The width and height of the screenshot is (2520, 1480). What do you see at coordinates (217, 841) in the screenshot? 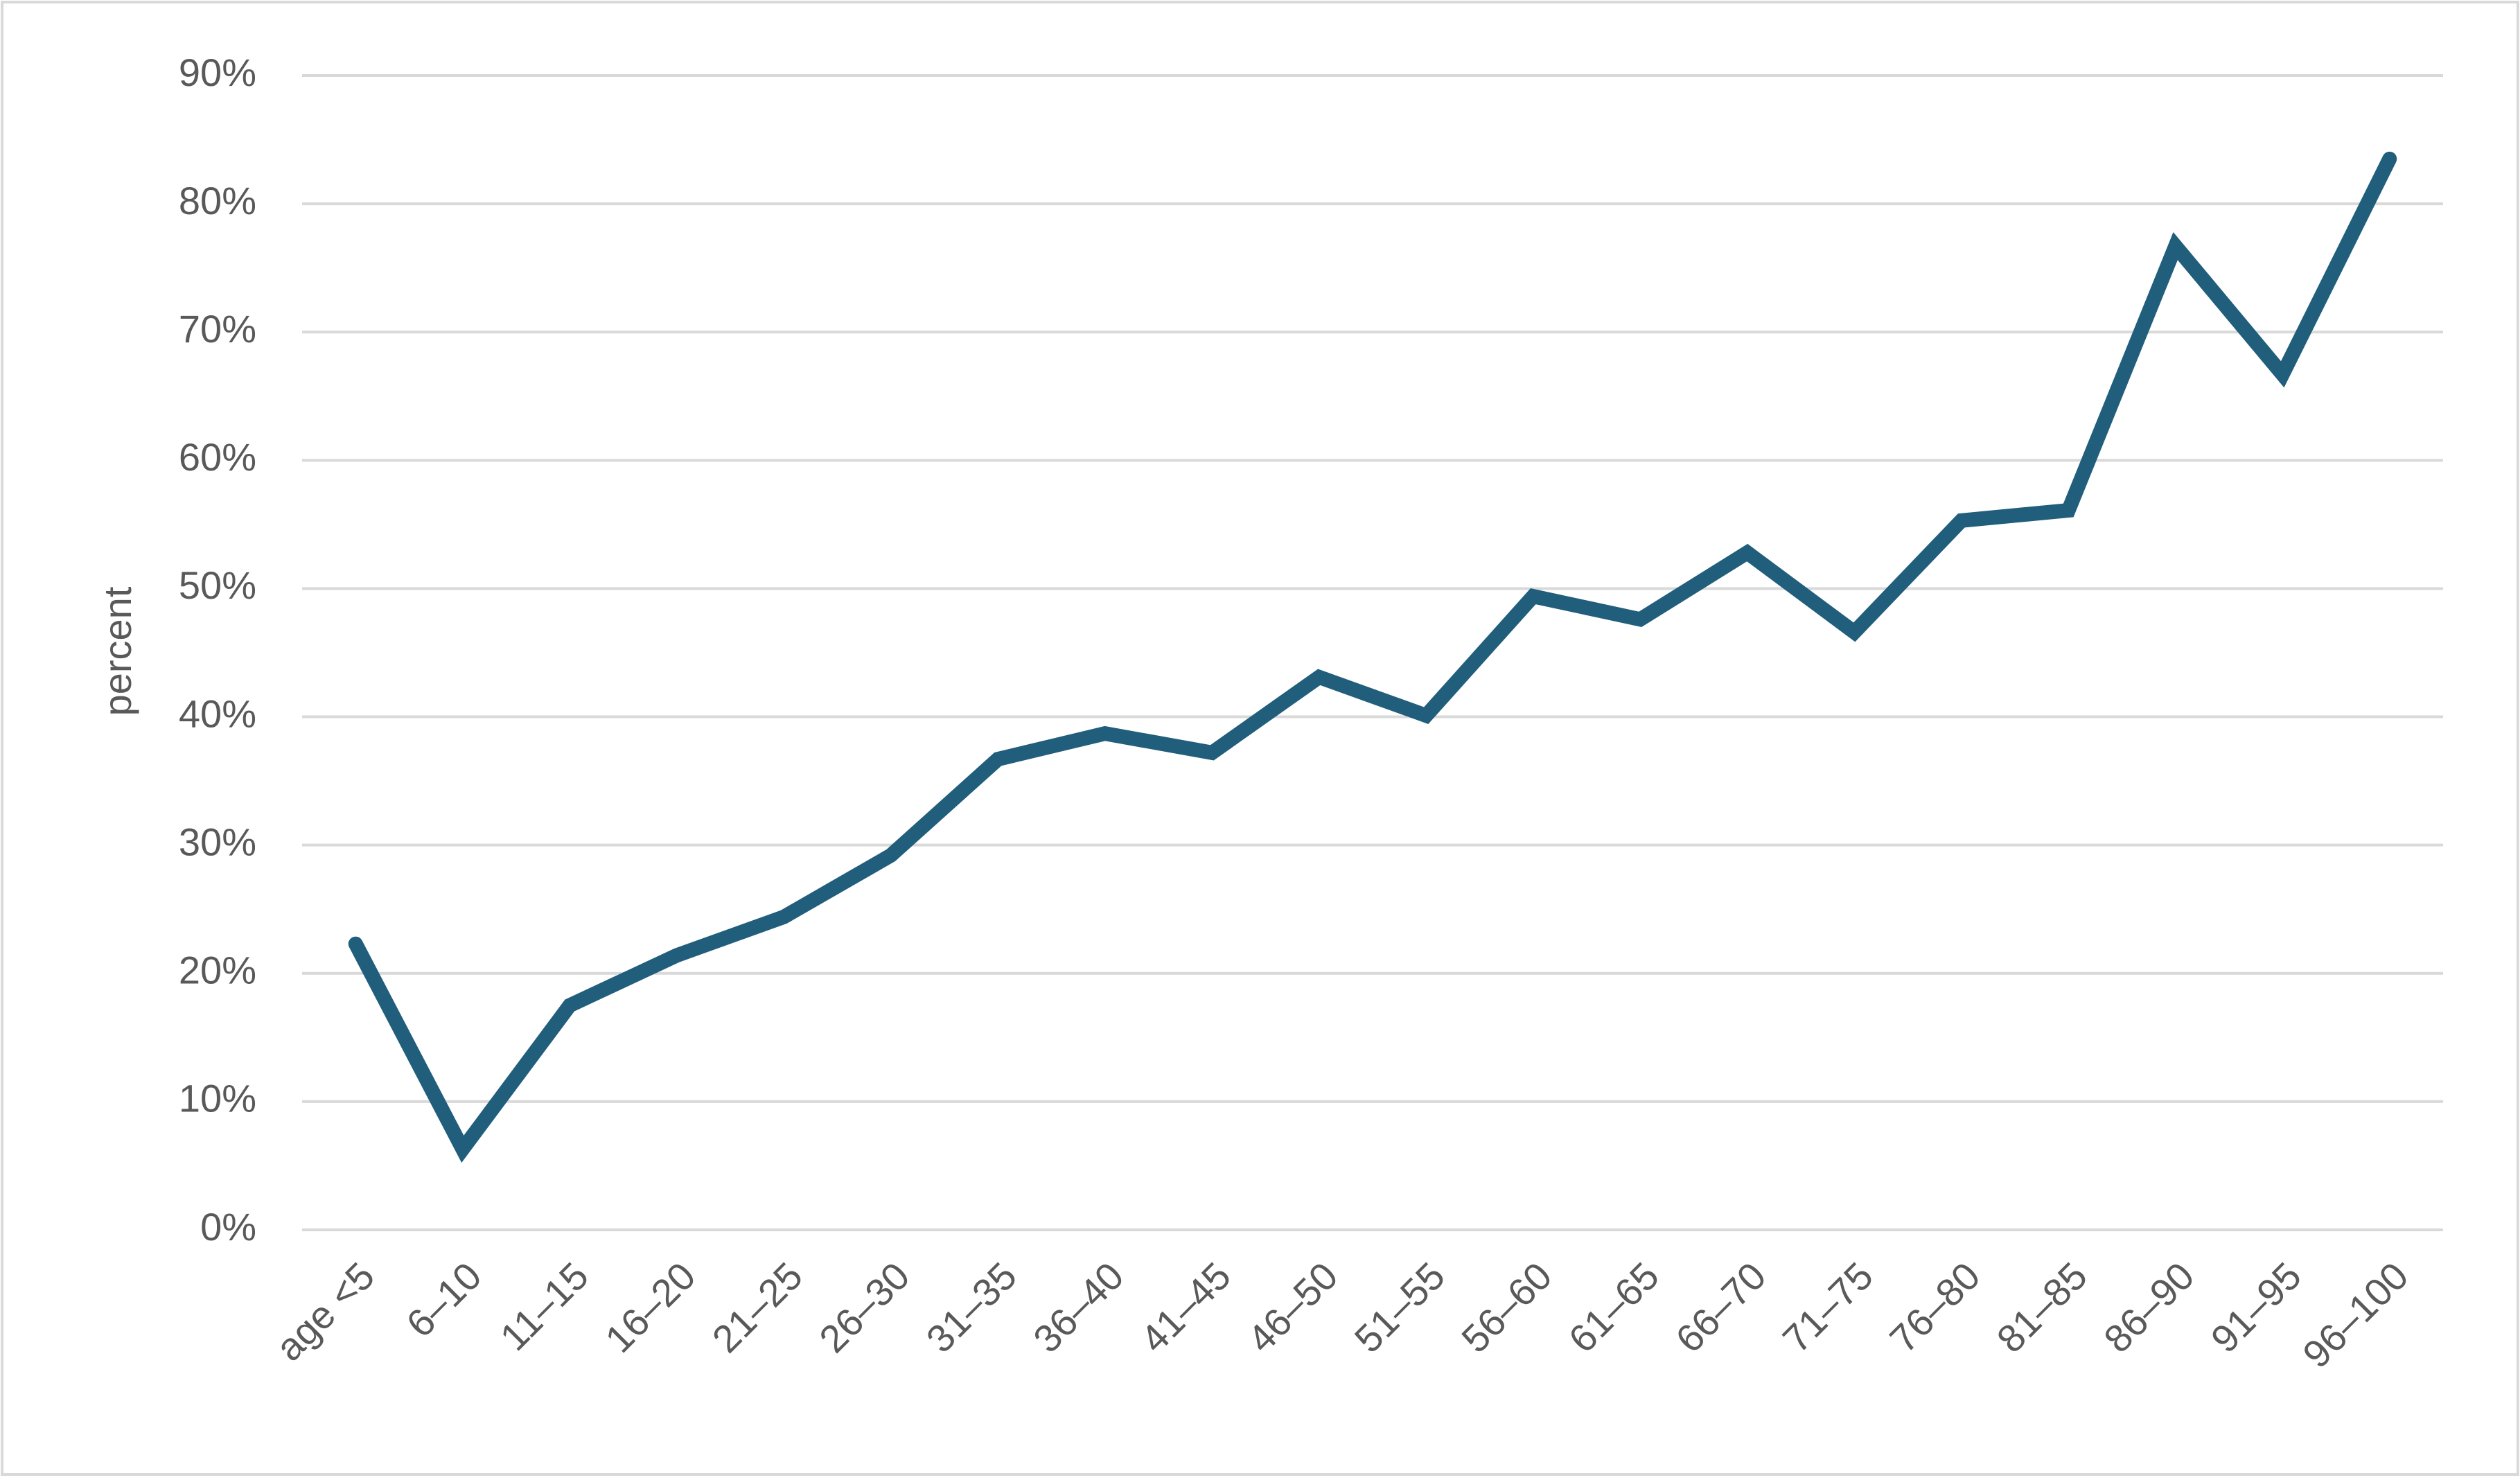
I see `y-tick-label: 30%` at bounding box center [217, 841].